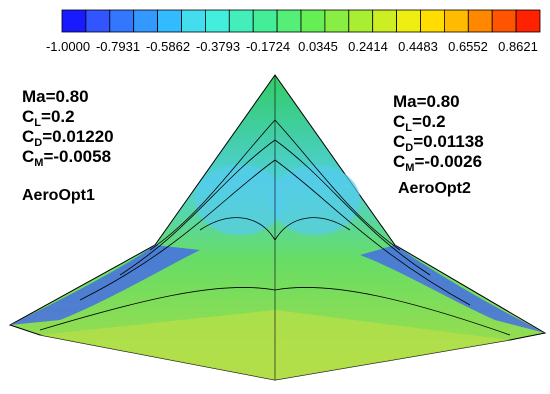 This screenshot has height=394, width=550. What do you see at coordinates (68, 46) in the screenshot?
I see `colorbar-label: -1.0000` at bounding box center [68, 46].